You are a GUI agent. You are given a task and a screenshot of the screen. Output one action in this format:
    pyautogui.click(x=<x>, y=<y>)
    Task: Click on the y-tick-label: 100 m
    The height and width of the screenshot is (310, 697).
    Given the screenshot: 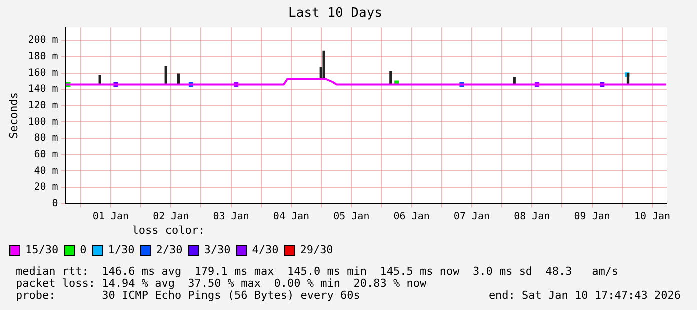 What is the action you would take?
    pyautogui.click(x=43, y=122)
    